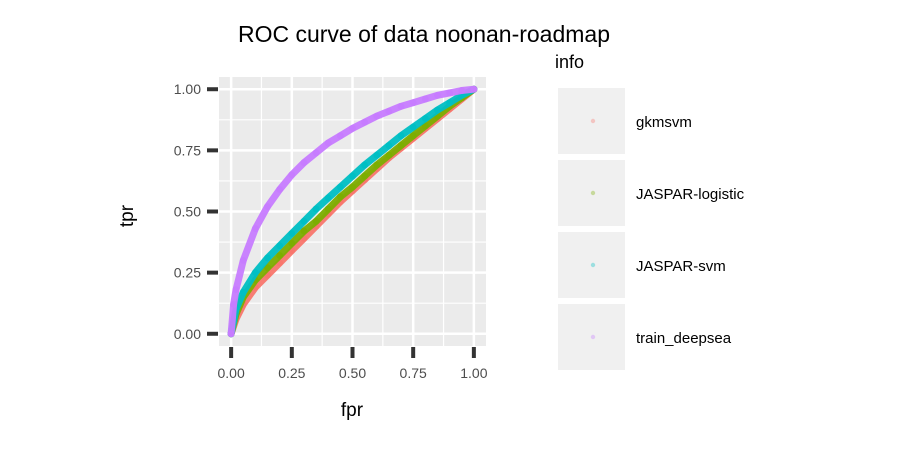 The image size is (900, 455). Describe the element at coordinates (187, 212) in the screenshot. I see `y-tick-label: 0.50` at that location.